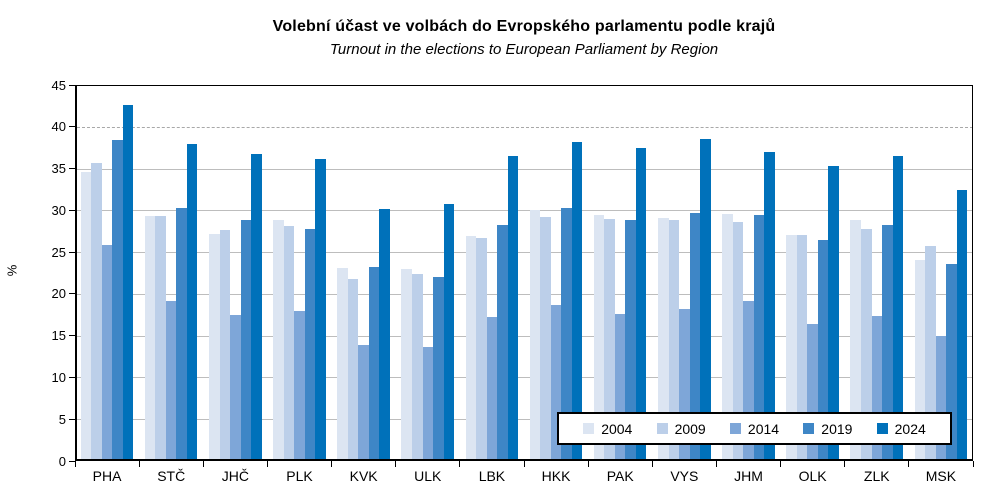  I want to click on bar-2009-VYS, so click(674, 340).